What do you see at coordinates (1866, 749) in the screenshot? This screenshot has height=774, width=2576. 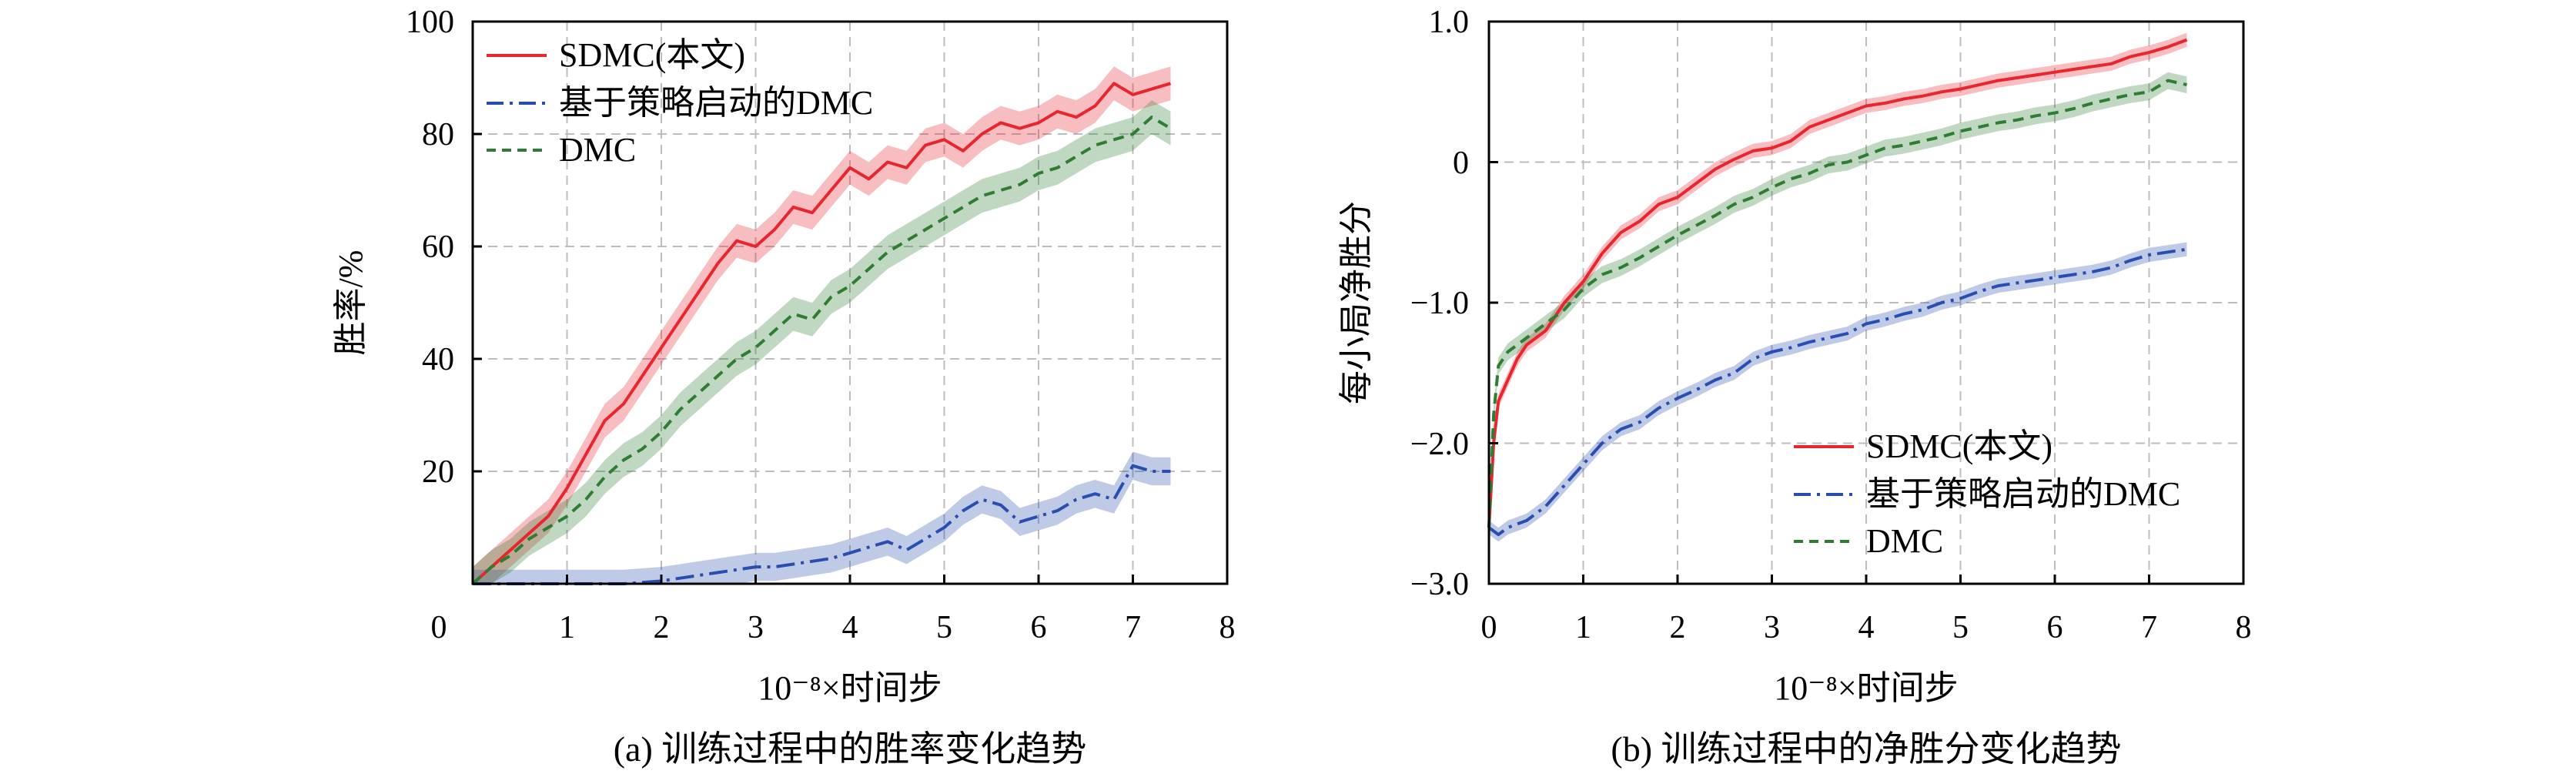 I see `panel-b-caption: (b) 训练过程中的净胜分变化趋势` at bounding box center [1866, 749].